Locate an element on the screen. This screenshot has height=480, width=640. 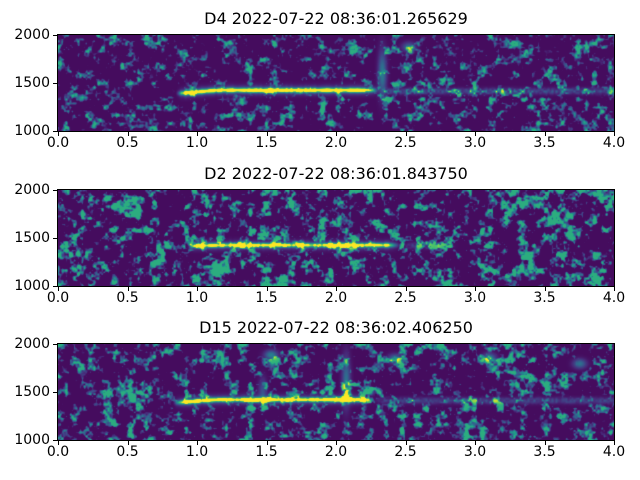
subplot-title: D15 2022-07-22 08:36:02.406250 is located at coordinates (336, 327).